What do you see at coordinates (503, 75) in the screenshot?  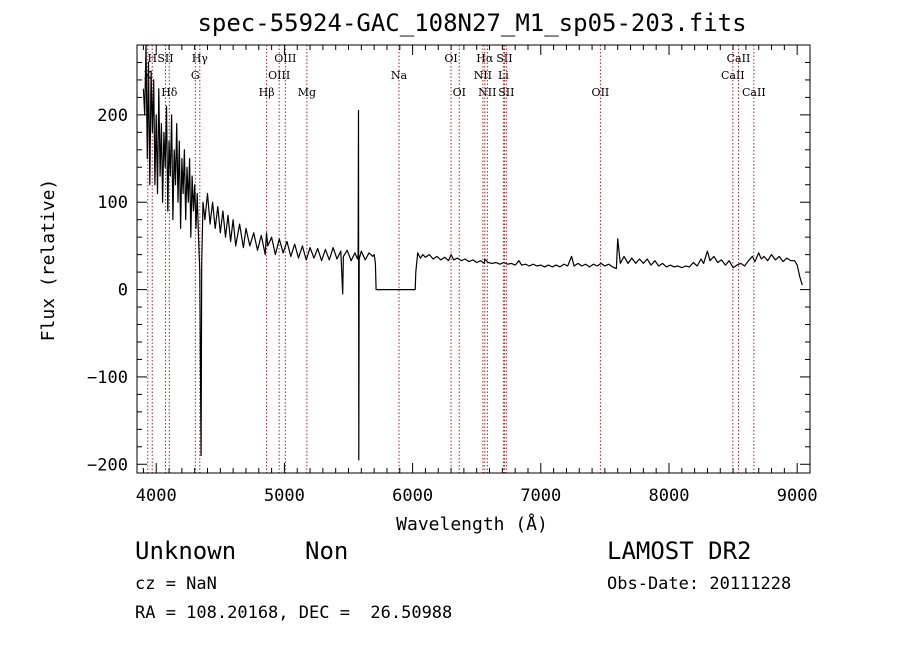 I see `spectral-line-label: Li` at bounding box center [503, 75].